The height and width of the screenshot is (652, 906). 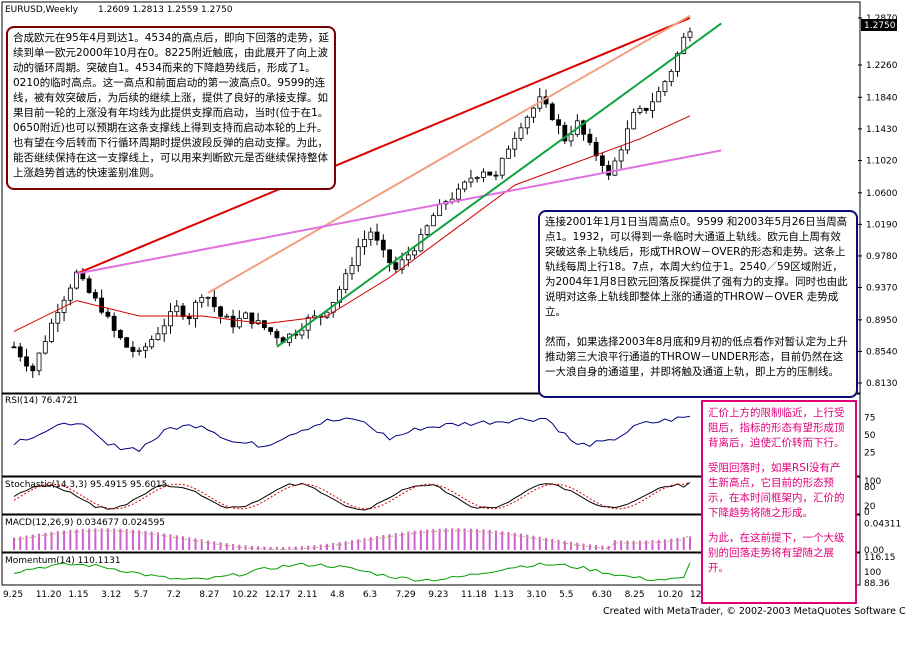 What do you see at coordinates (165, 10) in the screenshot?
I see `chart-header-ohlc: 1.2609 1.2813 1.2559 1.2750` at bounding box center [165, 10].